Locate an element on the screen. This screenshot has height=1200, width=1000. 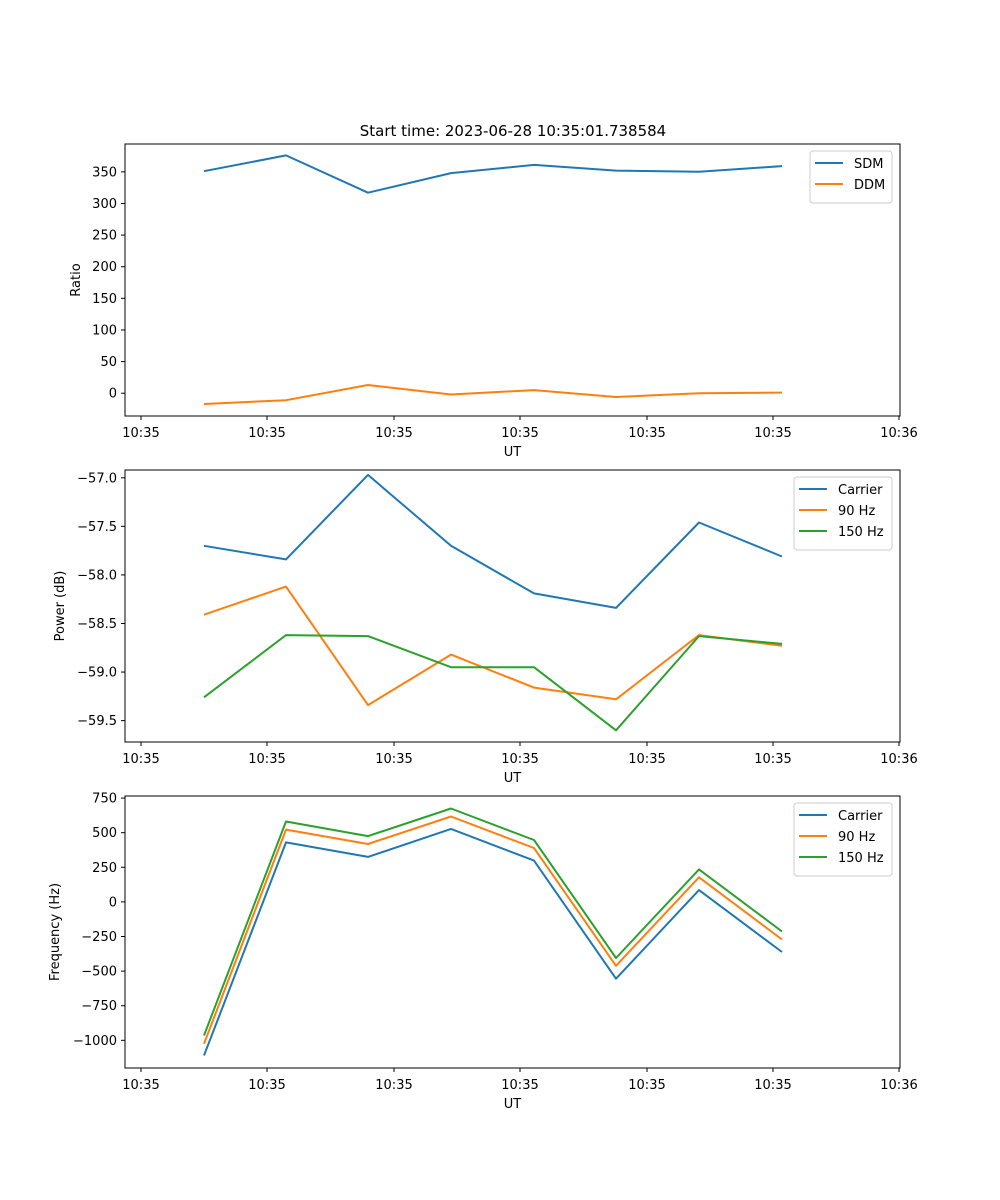
y-tick-label: 500 is located at coordinates (104, 833).